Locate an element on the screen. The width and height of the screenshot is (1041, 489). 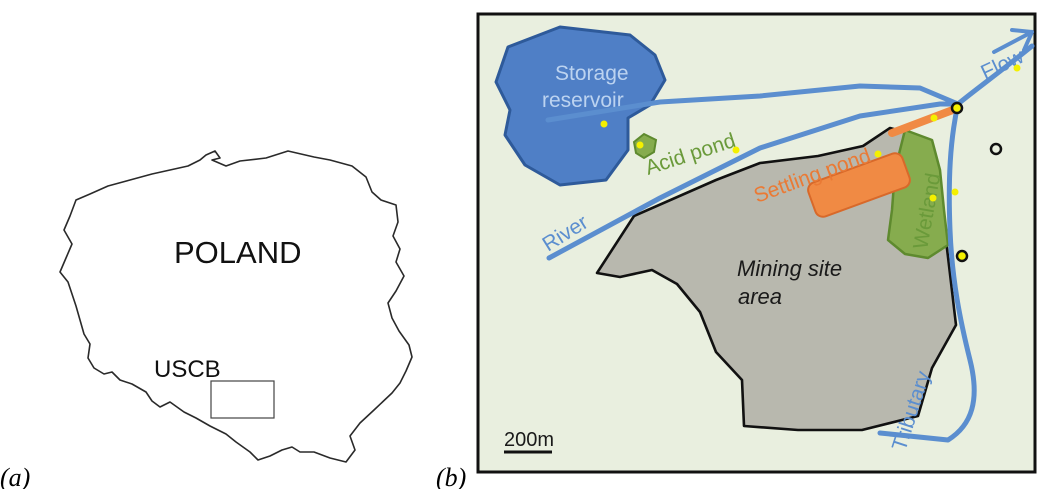
panel-b-label: (b) is located at coordinates (451, 476).